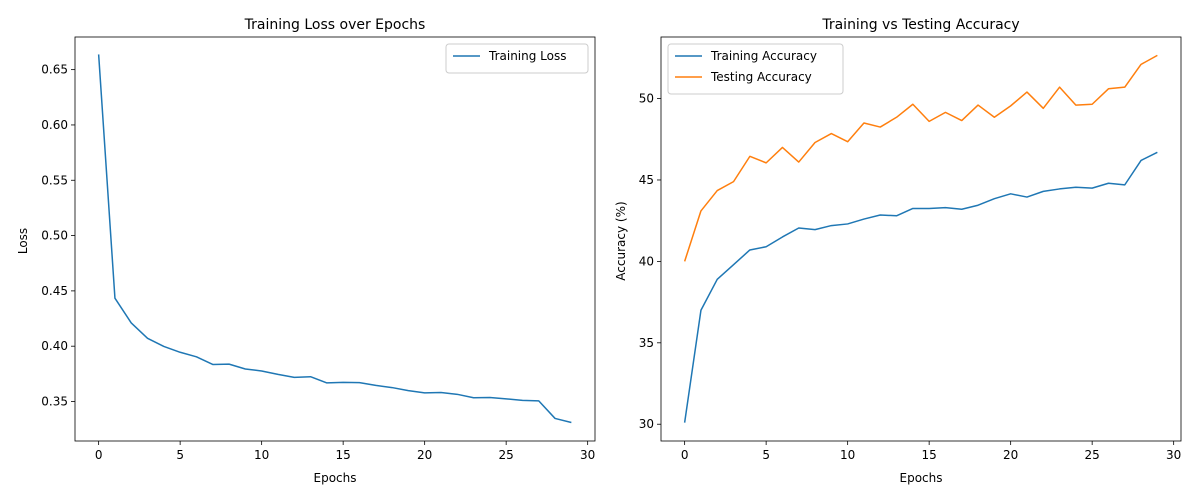 The height and width of the screenshot is (500, 1200). Describe the element at coordinates (929, 455) in the screenshot. I see `accuracy-xtick-label: 15` at that location.